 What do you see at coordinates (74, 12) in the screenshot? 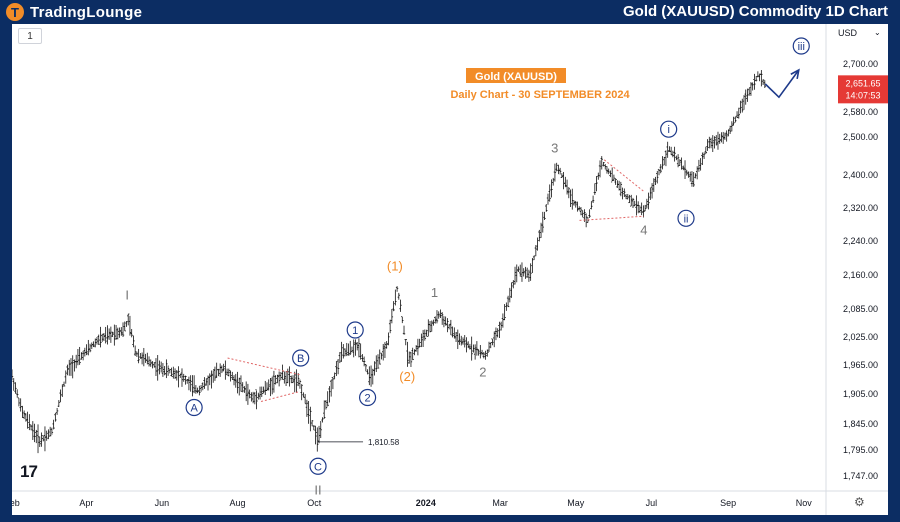
I see `tradinglounge-logo: T TradingLounge` at bounding box center [74, 12].